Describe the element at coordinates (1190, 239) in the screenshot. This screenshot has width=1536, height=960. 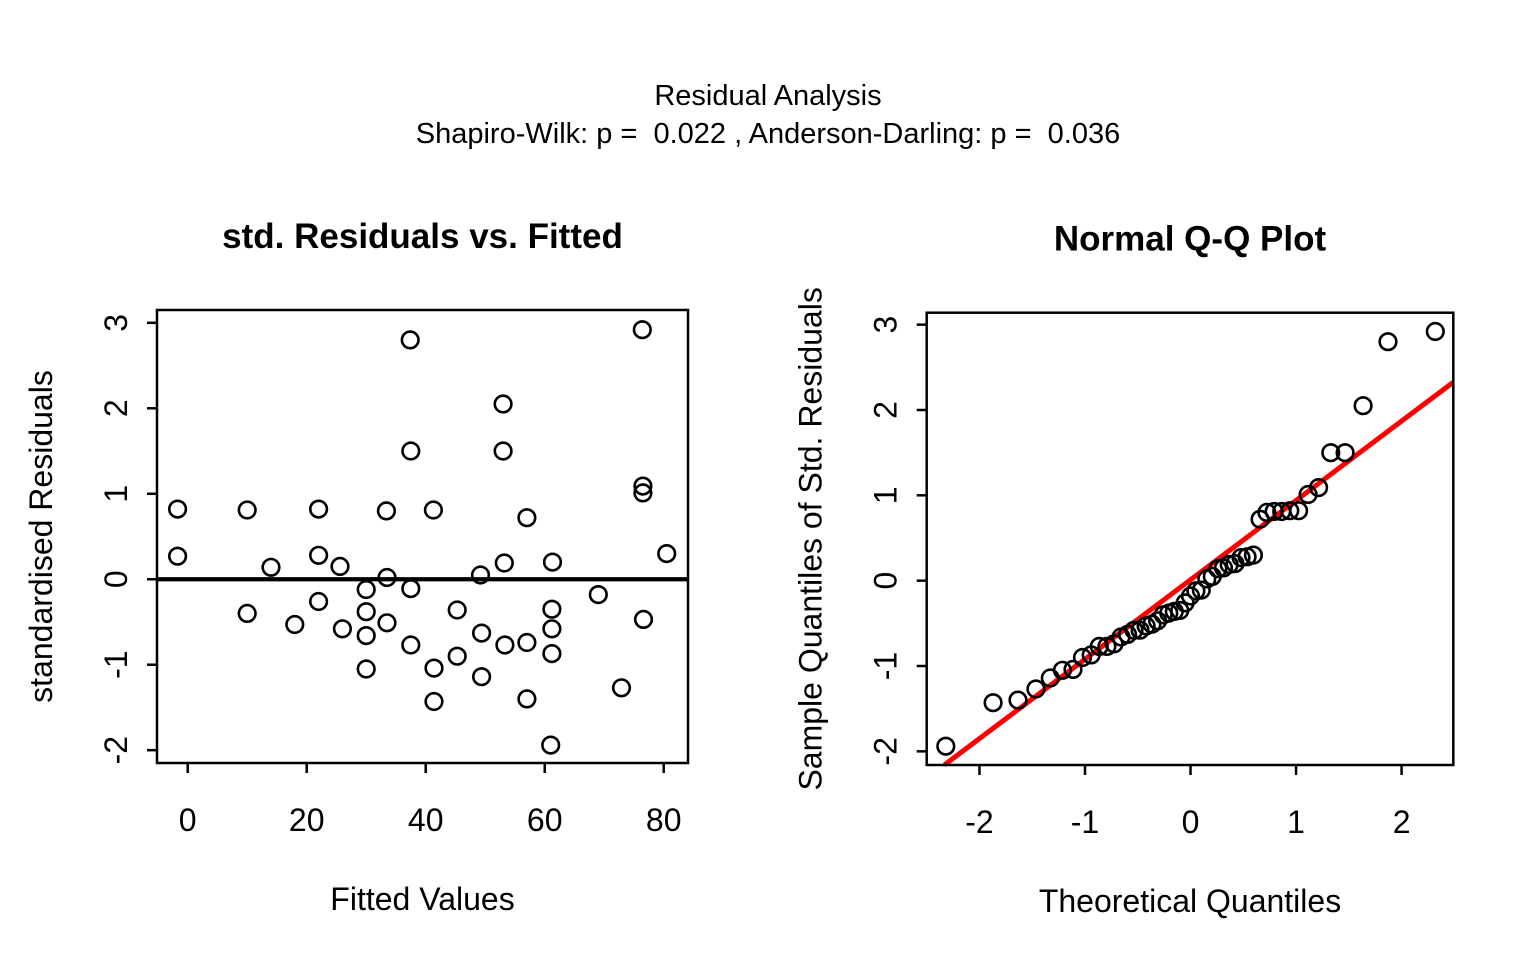
I see `panel-title: Normal Q-Q Plot` at that location.